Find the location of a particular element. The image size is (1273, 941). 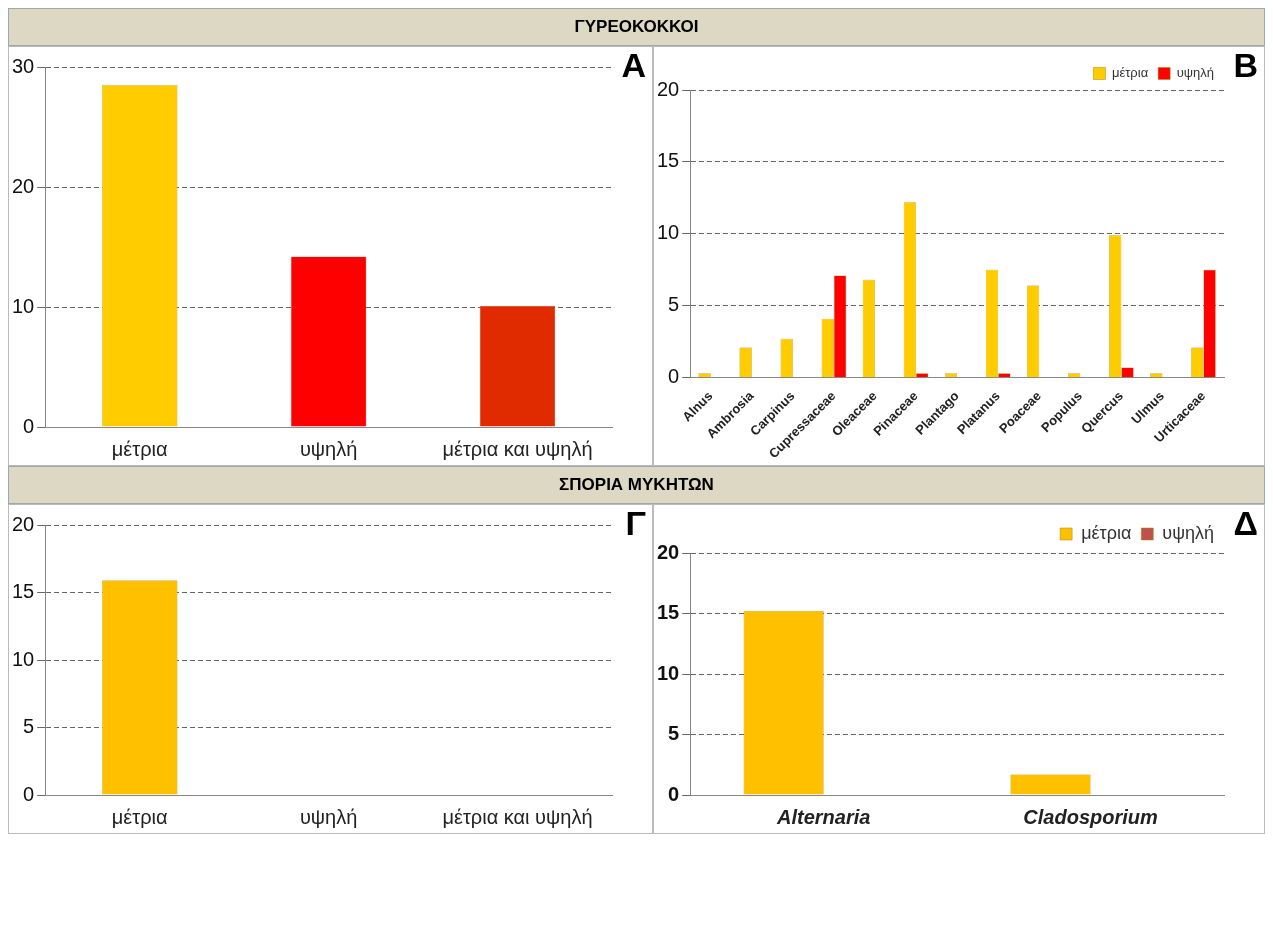

text: B is located at coordinates (1245, 65).